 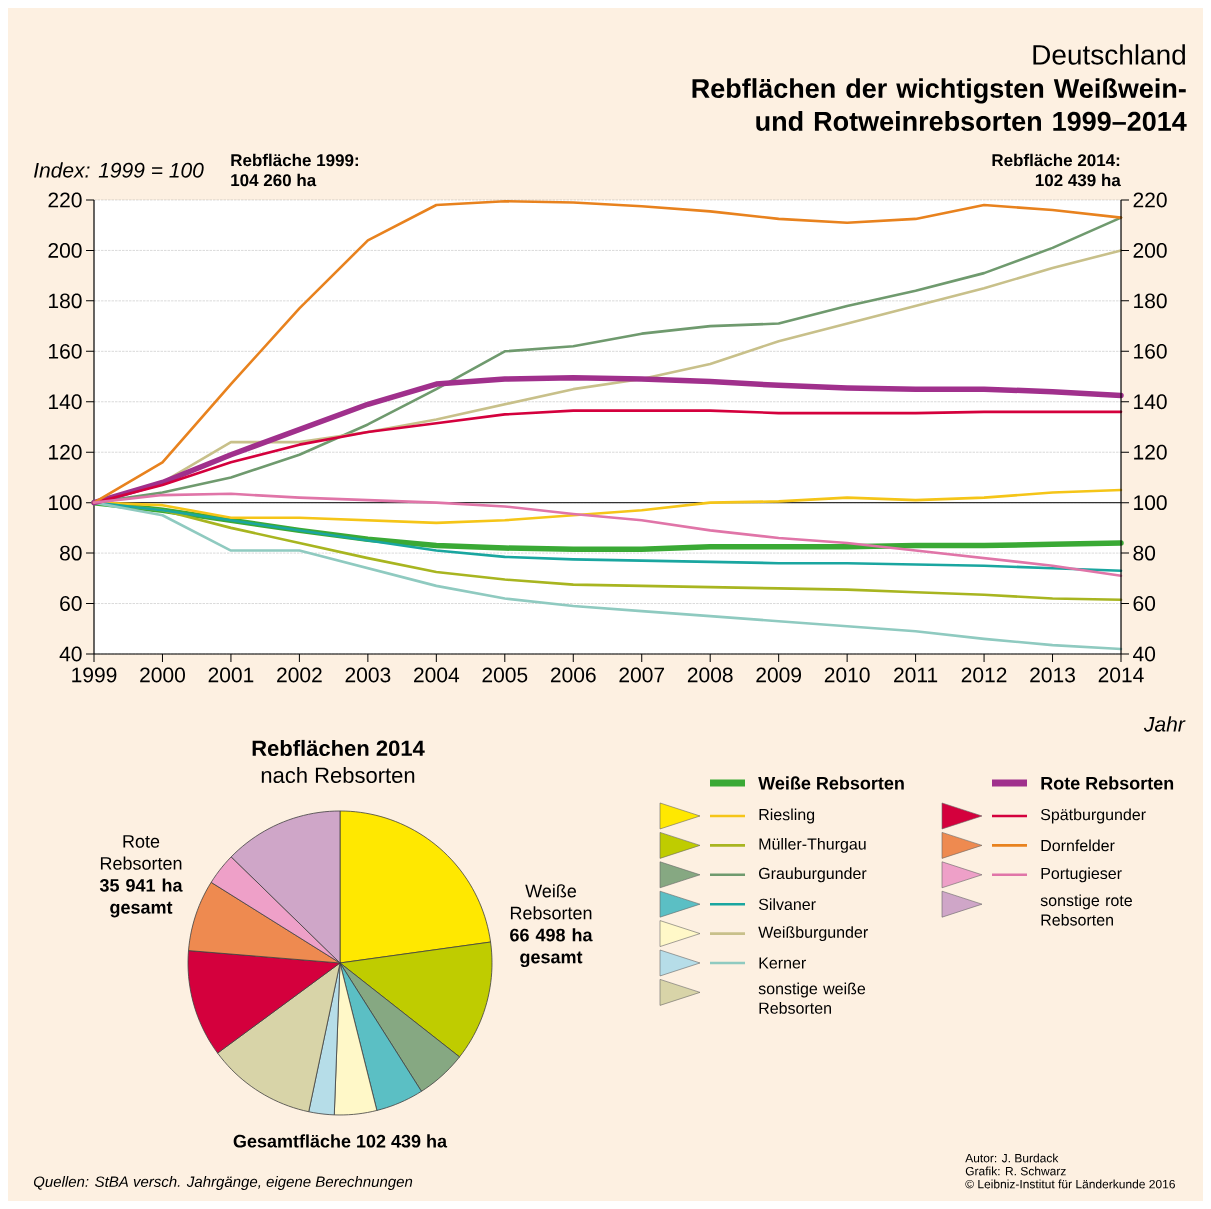 I want to click on y2-tick-label: 60, so click(x=1144, y=603).